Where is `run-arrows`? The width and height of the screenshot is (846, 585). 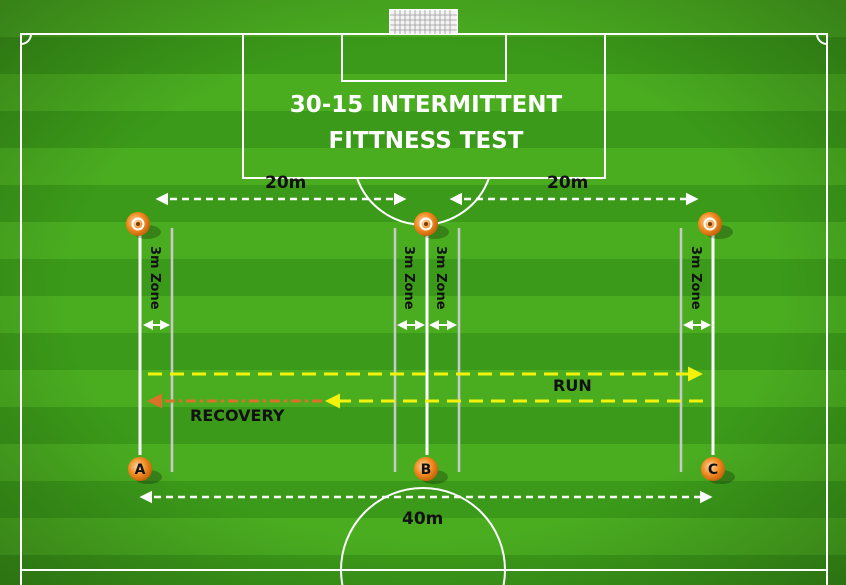 run-arrows is located at coordinates (425, 387).